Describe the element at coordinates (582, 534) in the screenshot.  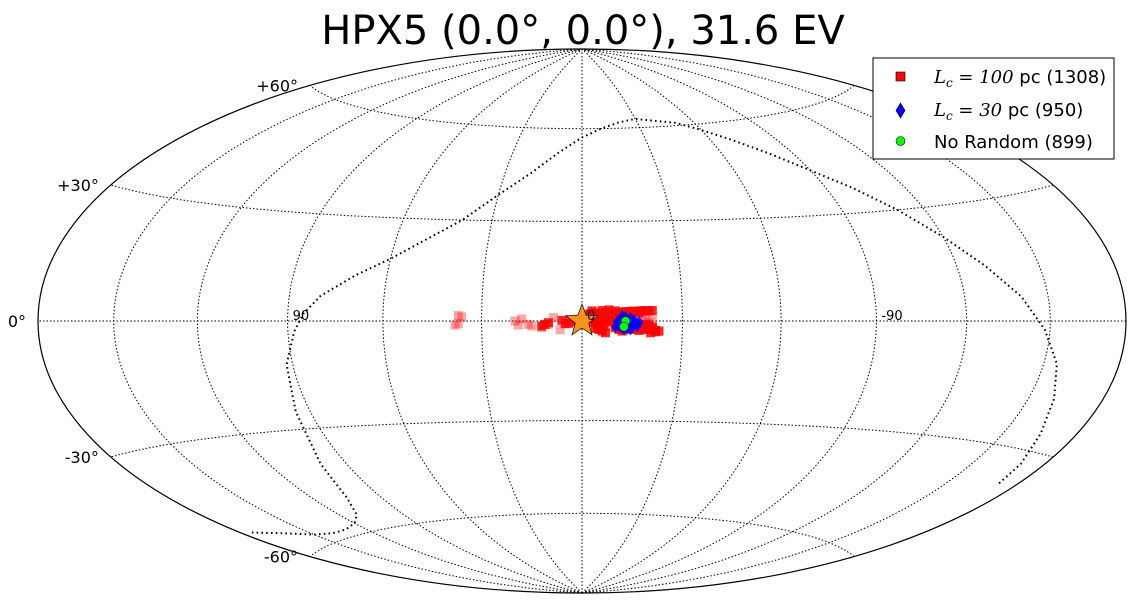
I see `parallel--60` at that location.